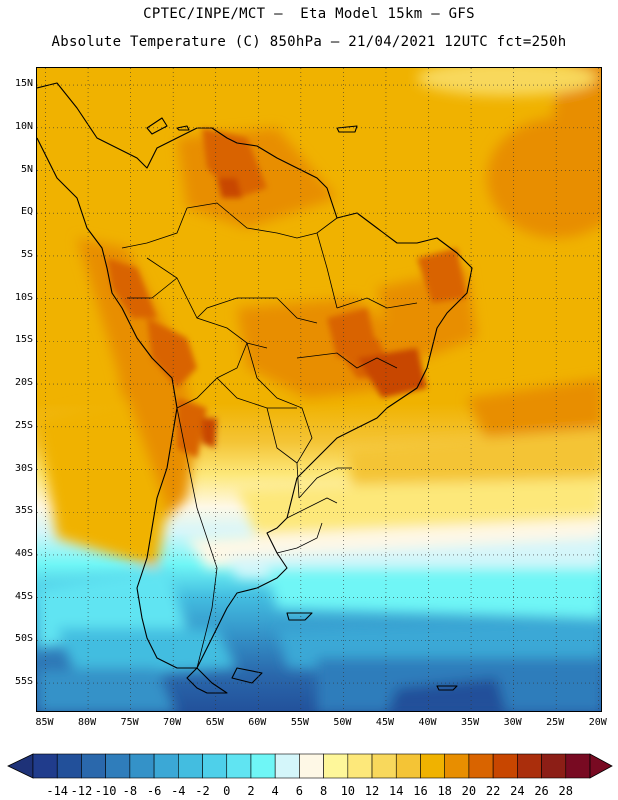  I want to click on longitude-label: 65W, so click(214, 722).